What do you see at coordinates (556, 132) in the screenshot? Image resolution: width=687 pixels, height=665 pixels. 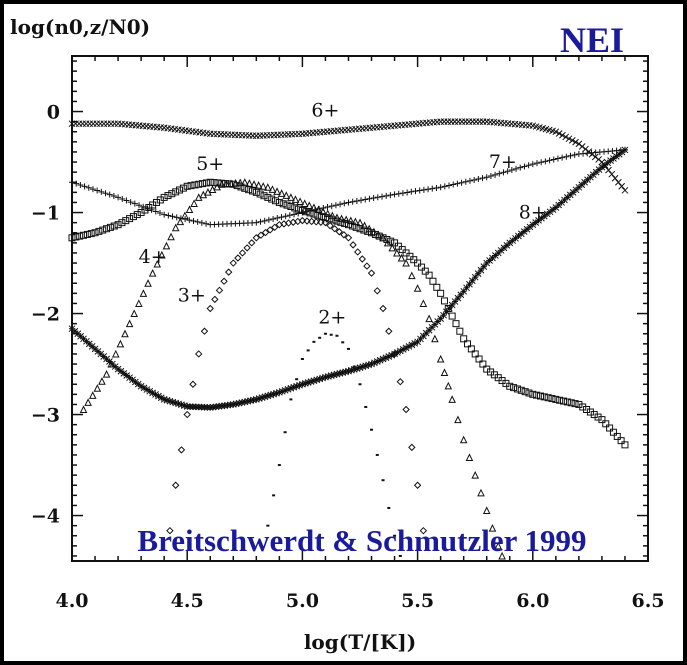 I see `series-6plus-point` at bounding box center [556, 132].